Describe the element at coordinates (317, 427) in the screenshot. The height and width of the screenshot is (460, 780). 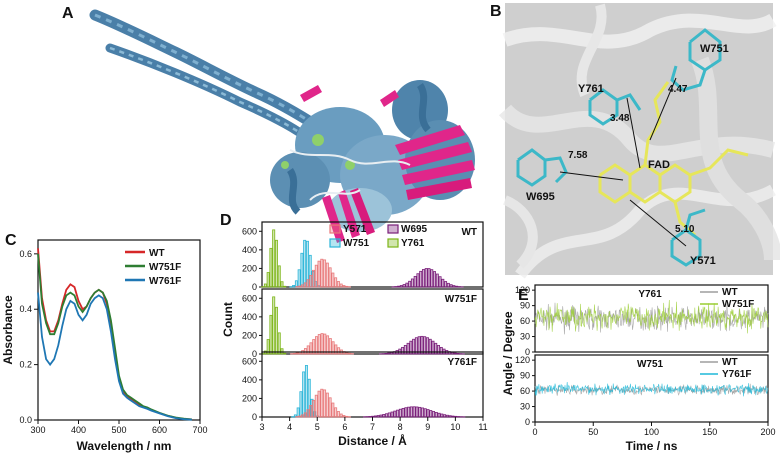
I see `x-tick-label: 5` at that location.